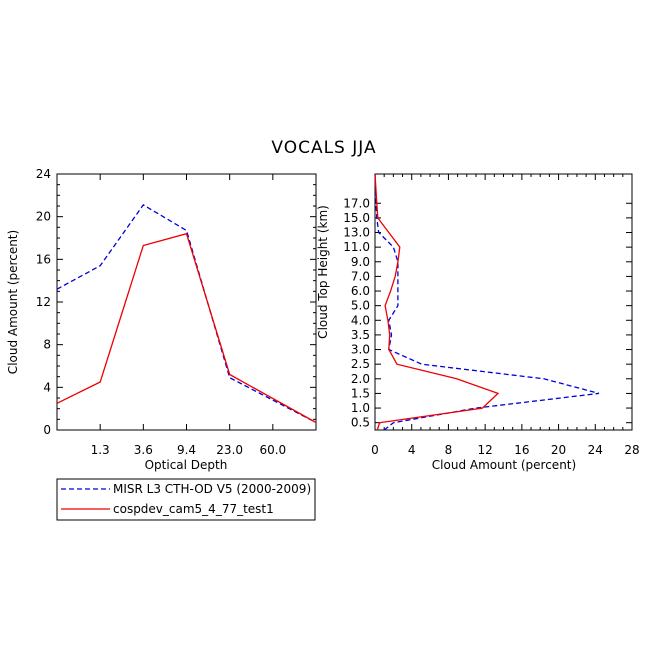 This screenshot has height=648, width=648. What do you see at coordinates (43, 217) in the screenshot?
I see `left-ytick-label: 20` at bounding box center [43, 217].